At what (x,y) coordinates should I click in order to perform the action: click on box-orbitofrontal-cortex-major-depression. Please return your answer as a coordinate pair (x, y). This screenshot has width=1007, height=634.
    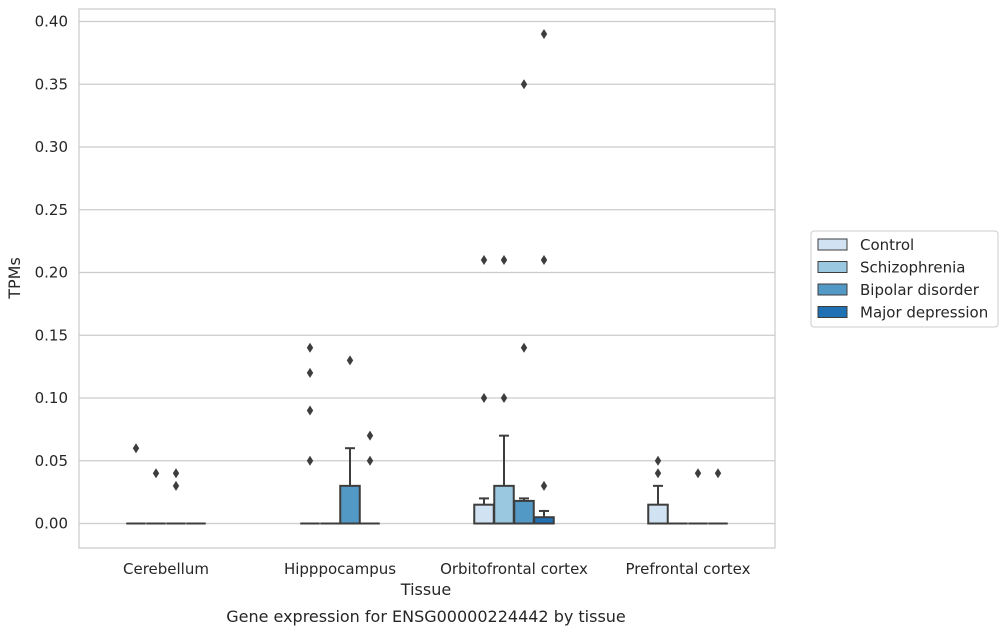
    Looking at the image, I should click on (544, 517).